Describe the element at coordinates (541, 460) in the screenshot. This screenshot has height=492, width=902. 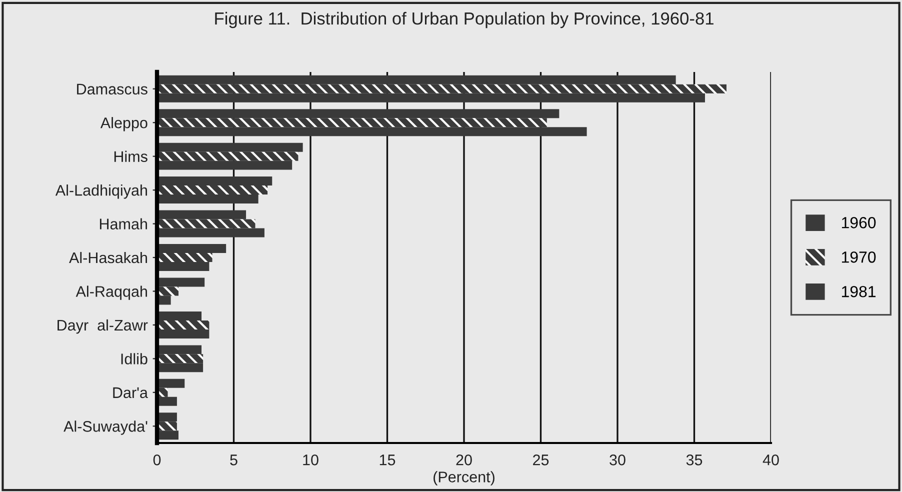
I see `x-tick-label: 25` at that location.